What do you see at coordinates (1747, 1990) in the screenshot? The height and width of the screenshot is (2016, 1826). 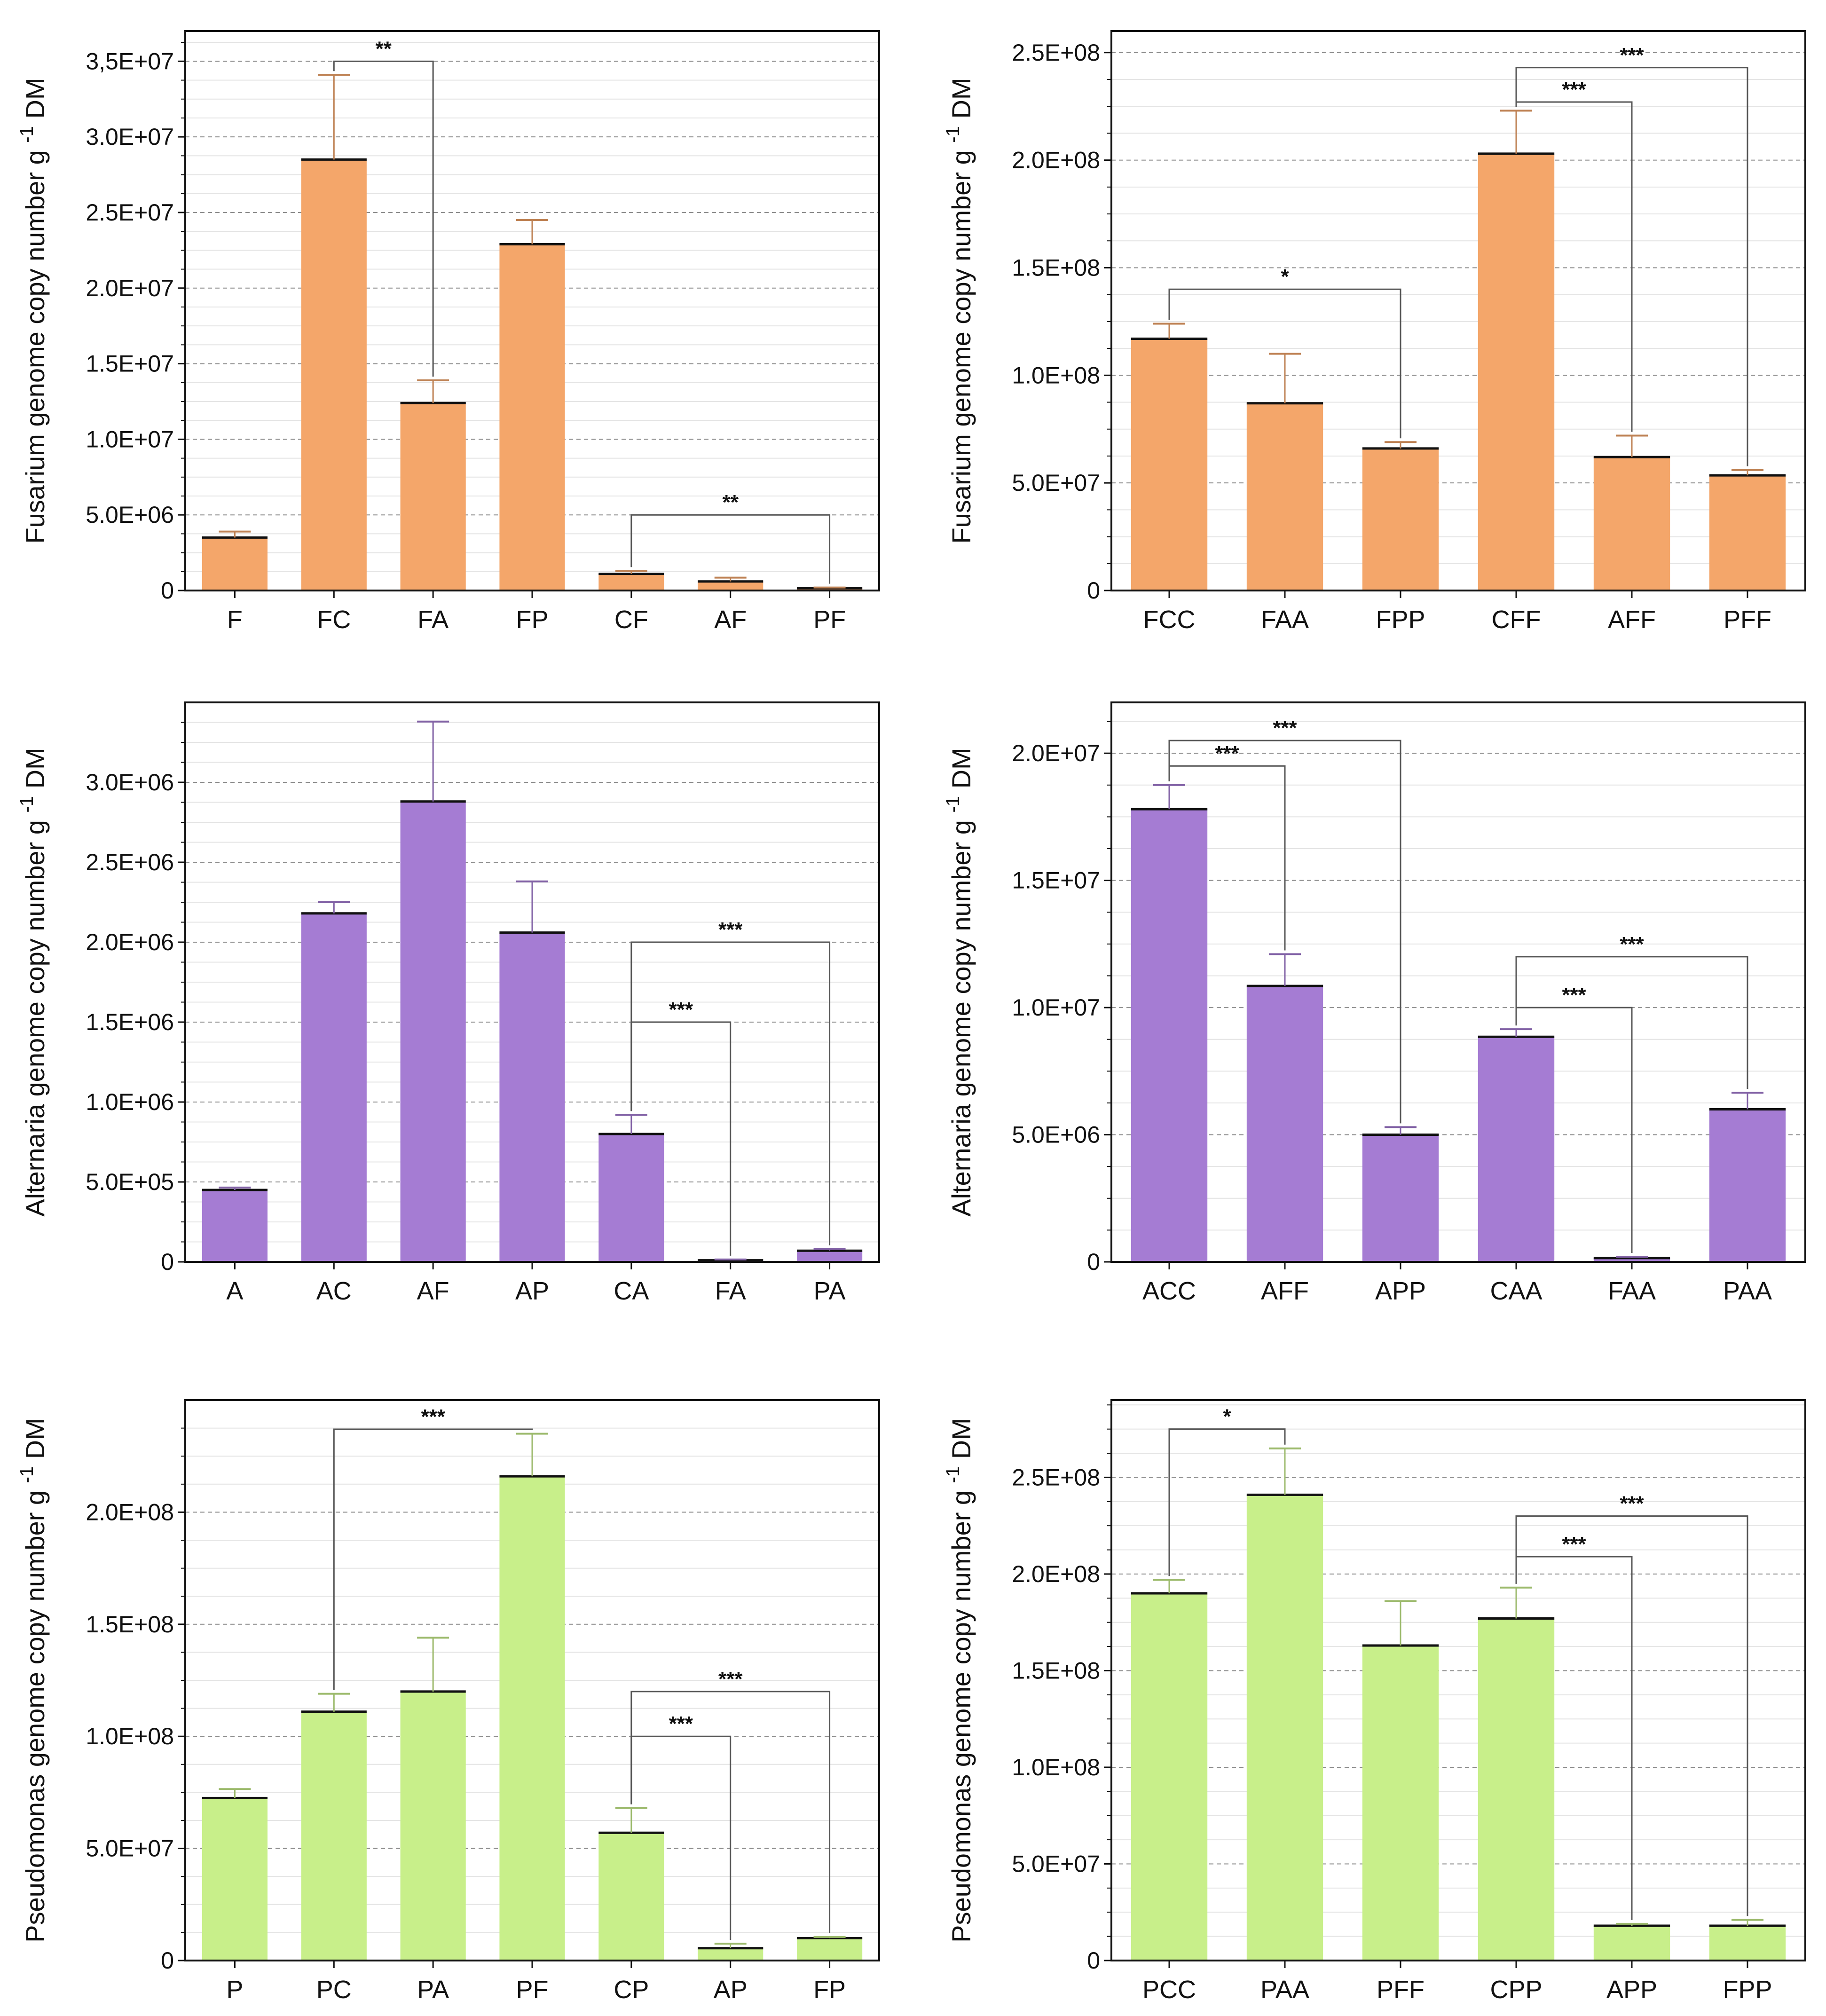 I see `x-tick-label-FPP: FPP` at bounding box center [1747, 1990].